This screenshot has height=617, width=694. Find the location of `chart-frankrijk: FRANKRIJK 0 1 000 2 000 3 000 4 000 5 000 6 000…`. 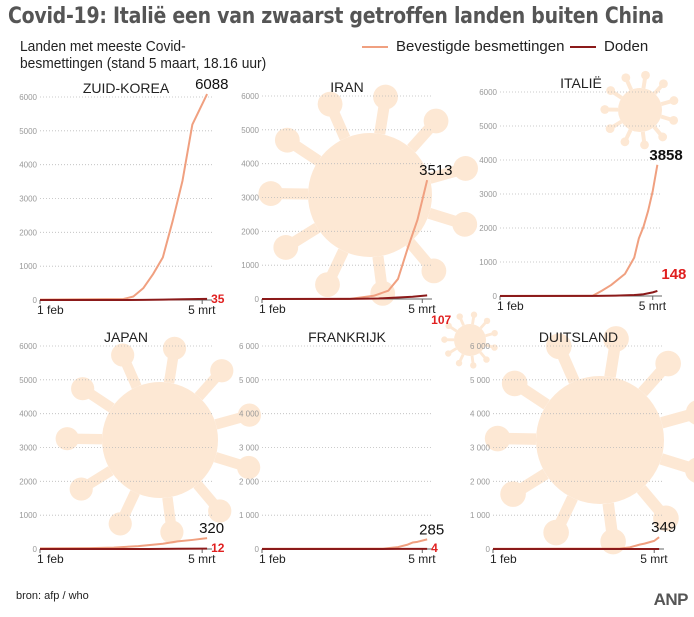

chart-frankrijk: FRANKRIJK 0 1 000 2 000 3 000 4 000 5 000 6 000… is located at coordinates (341, 447).